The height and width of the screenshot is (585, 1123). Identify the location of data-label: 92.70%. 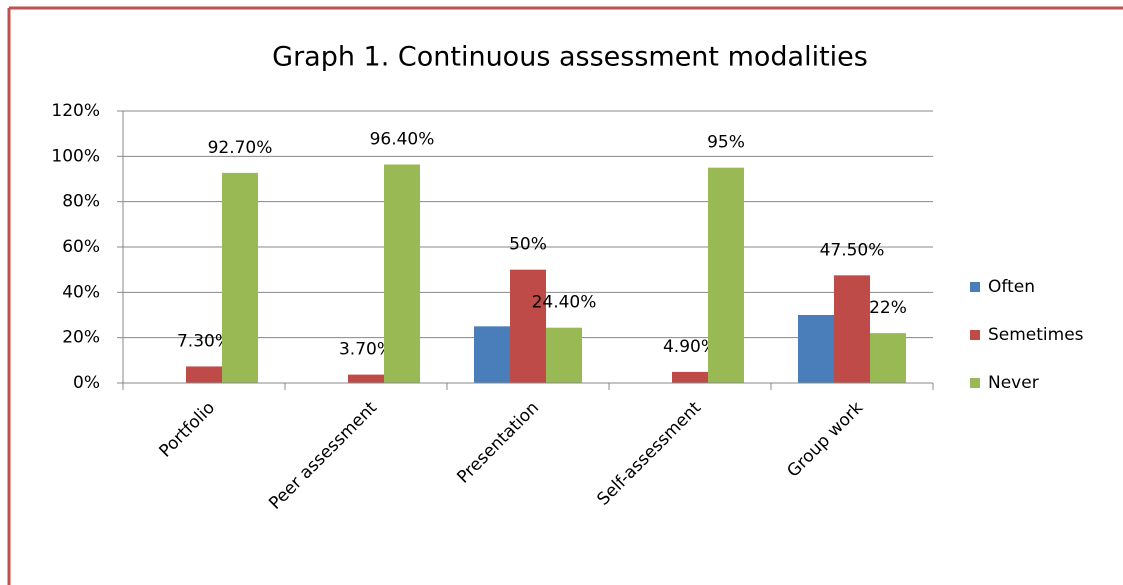
(240, 148).